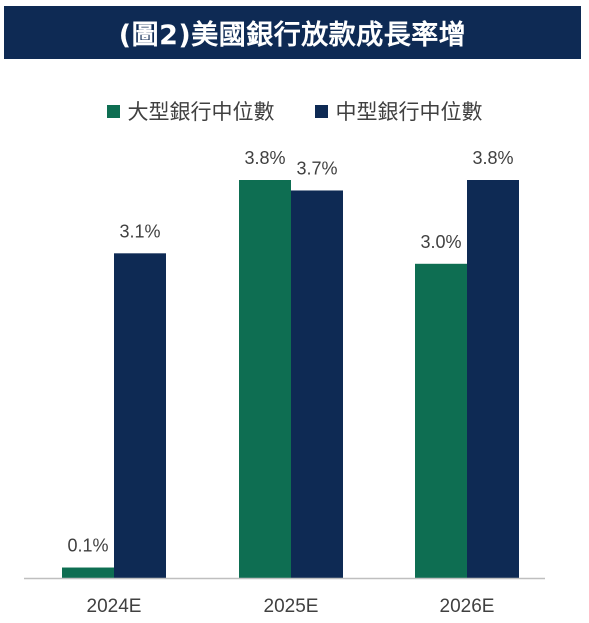 The image size is (589, 623). I want to click on legend-label-large-bank: 大型銀行中位數, so click(201, 112).